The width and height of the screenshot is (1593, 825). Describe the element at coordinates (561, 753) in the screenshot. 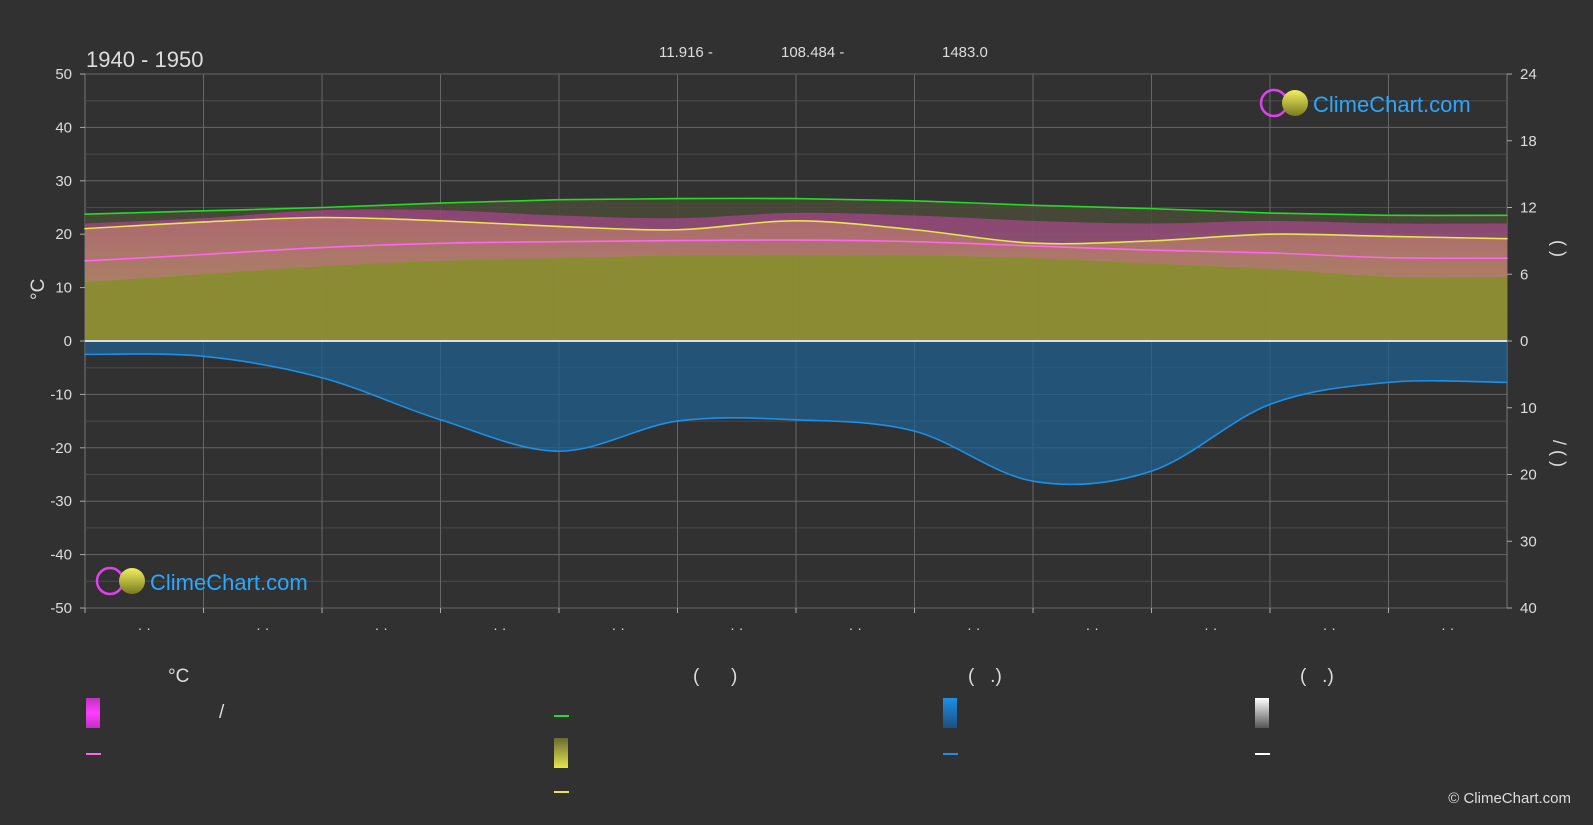

I see `legend-swatch-sunshine` at that location.